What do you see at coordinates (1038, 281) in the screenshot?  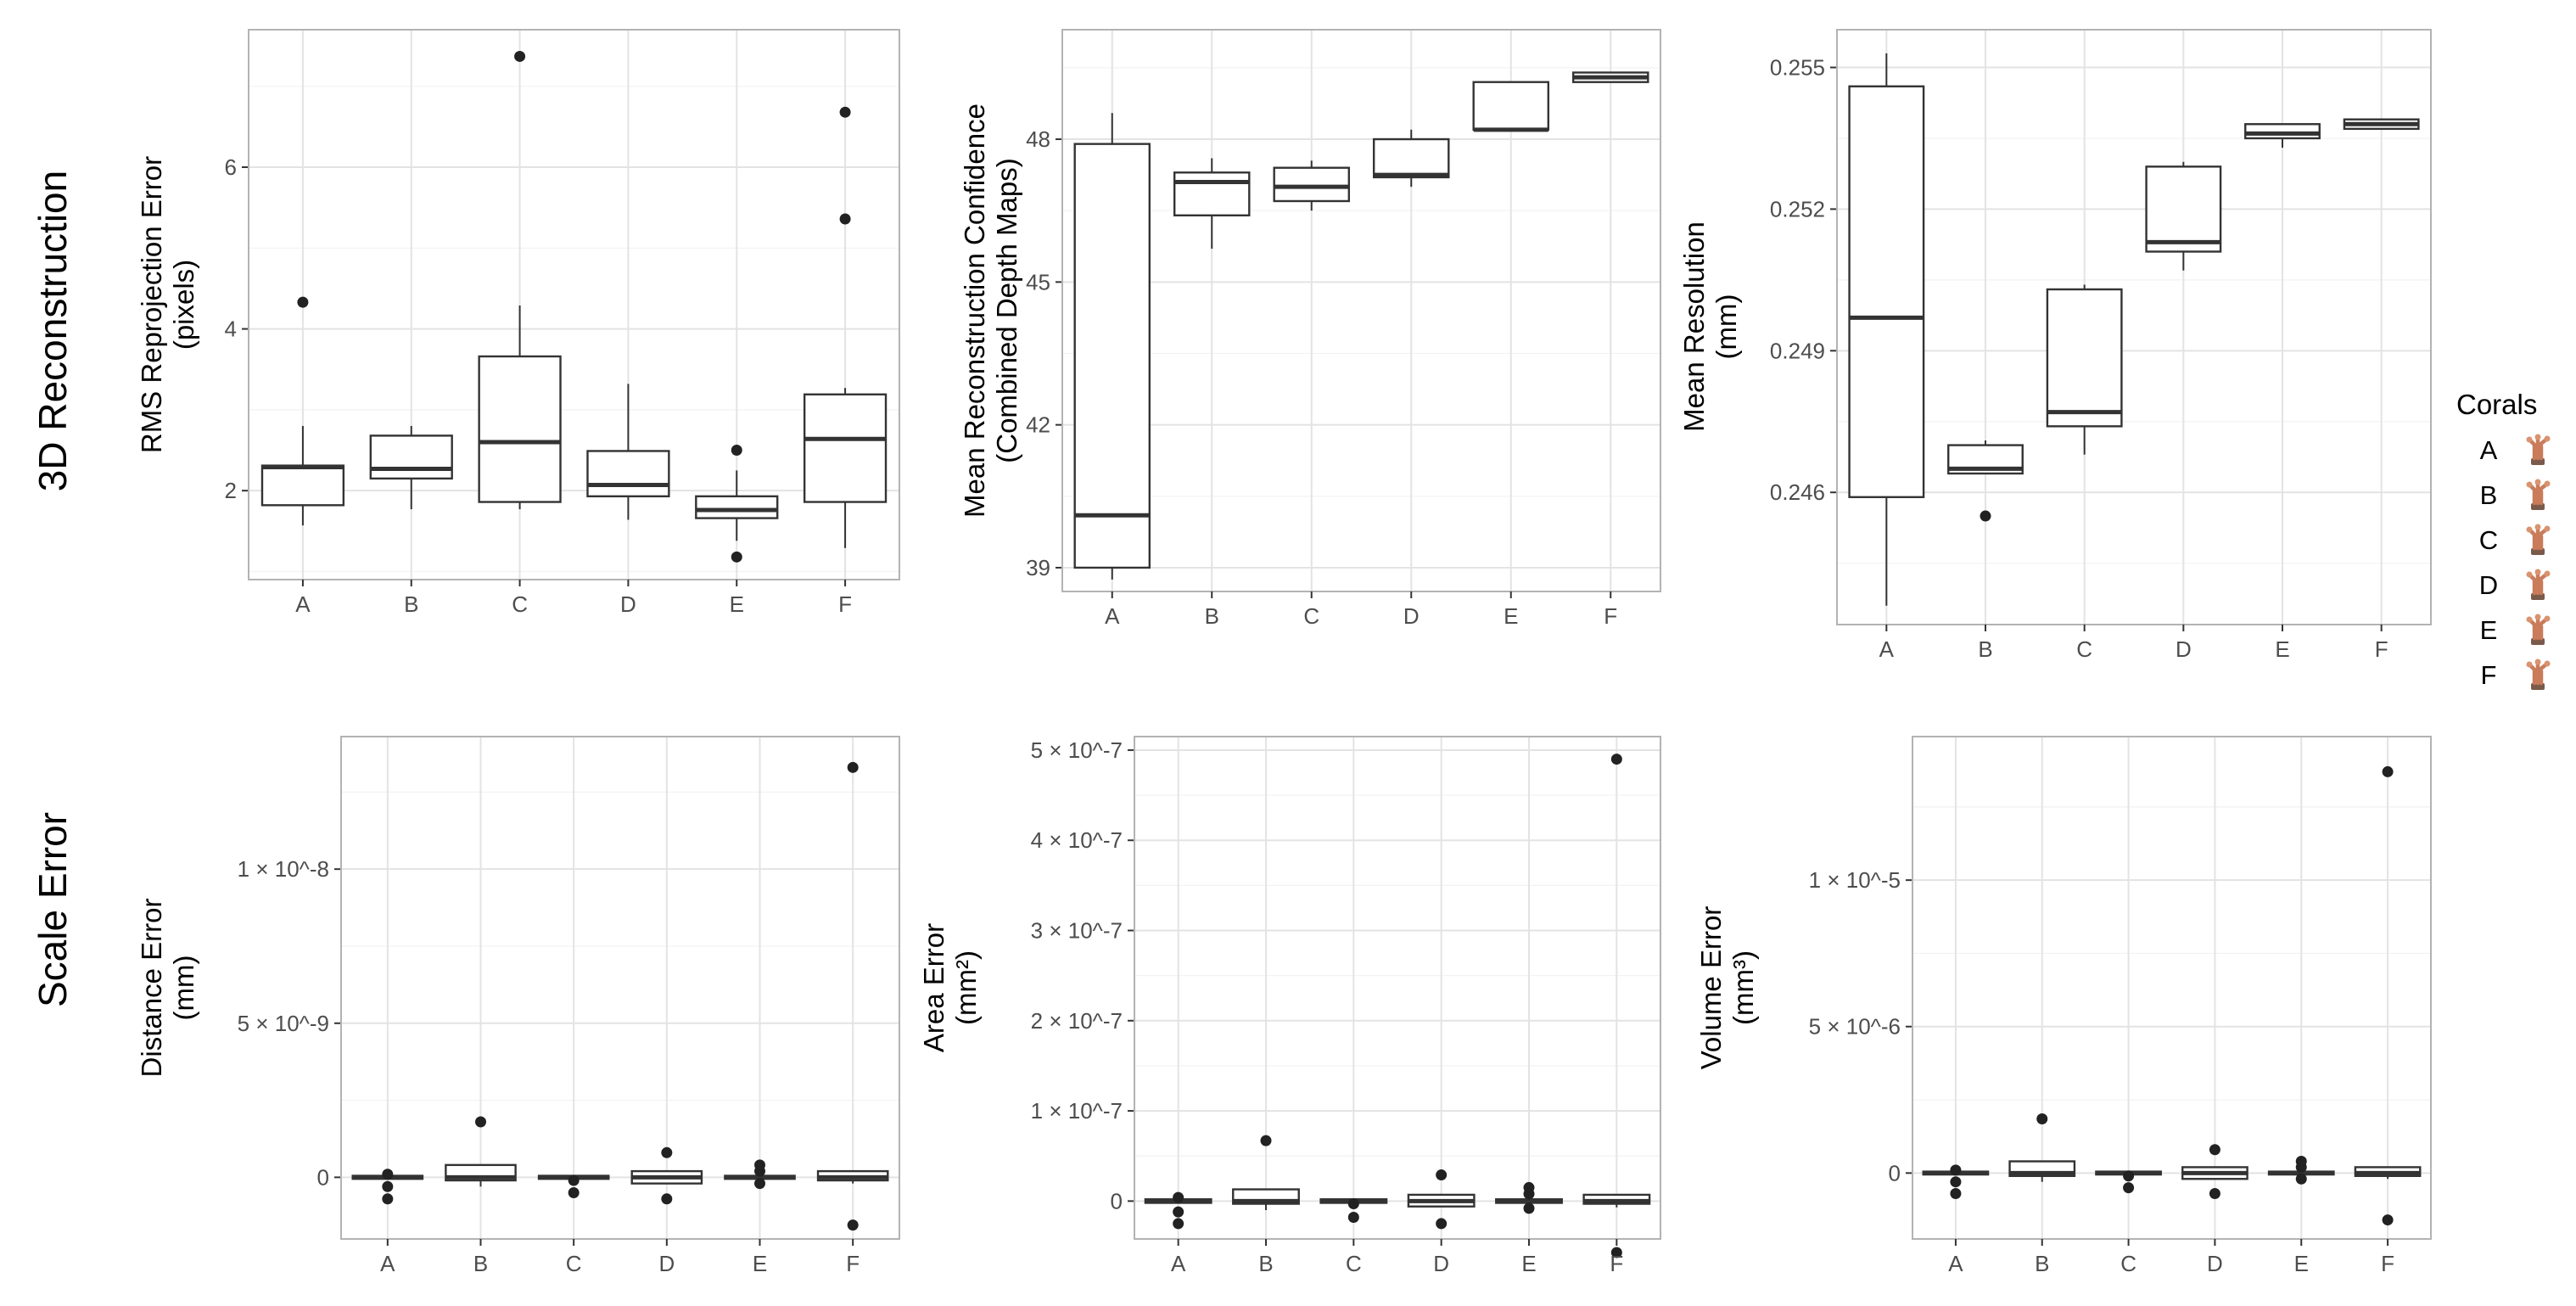 I see `y-tick-label: 45` at bounding box center [1038, 281].